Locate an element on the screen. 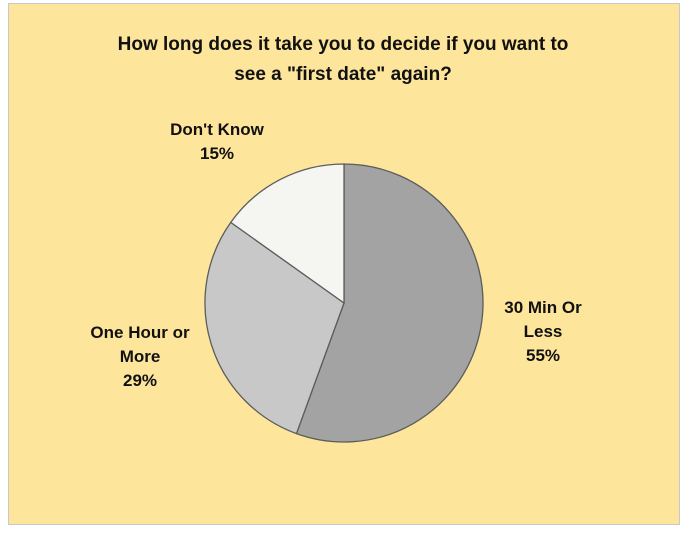  slice-label-30-min-or-less-line-2: Less is located at coordinates (543, 331).